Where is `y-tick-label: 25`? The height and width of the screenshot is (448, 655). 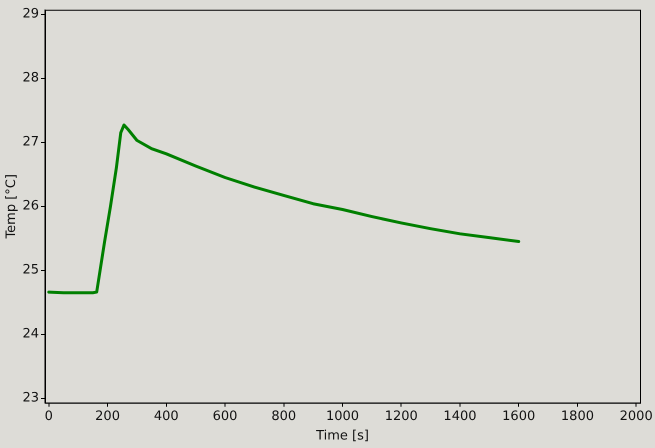 y-tick-label: 25 is located at coordinates (30, 270).